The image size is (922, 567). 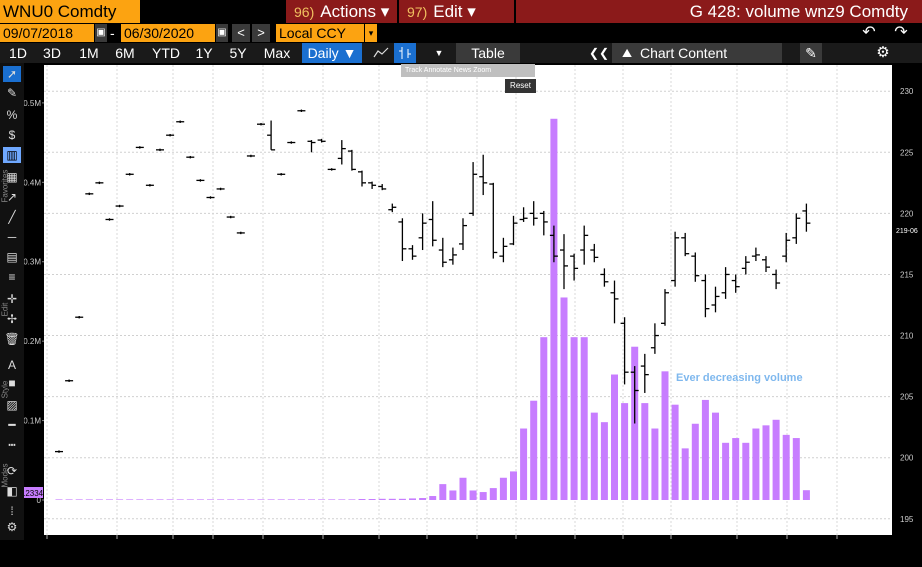 What do you see at coordinates (12, 339) in the screenshot?
I see `trash-icon: 🗑` at bounding box center [12, 339].